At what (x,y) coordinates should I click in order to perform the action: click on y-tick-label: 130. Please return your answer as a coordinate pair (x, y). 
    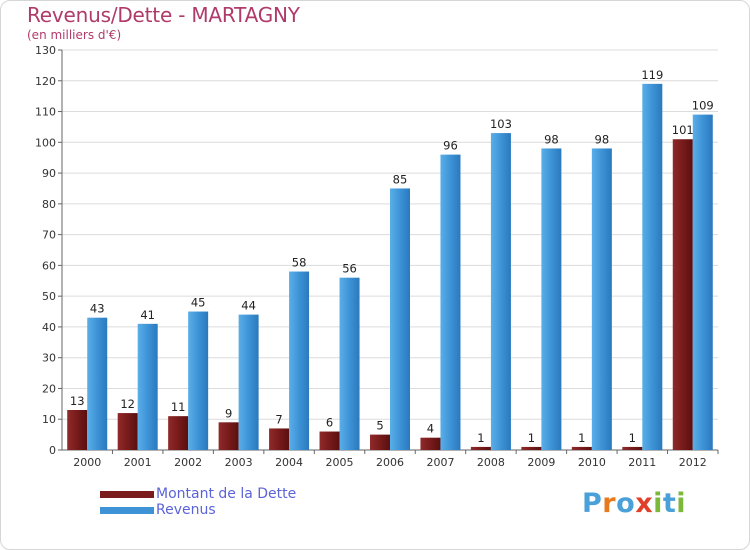
    Looking at the image, I should click on (45, 50).